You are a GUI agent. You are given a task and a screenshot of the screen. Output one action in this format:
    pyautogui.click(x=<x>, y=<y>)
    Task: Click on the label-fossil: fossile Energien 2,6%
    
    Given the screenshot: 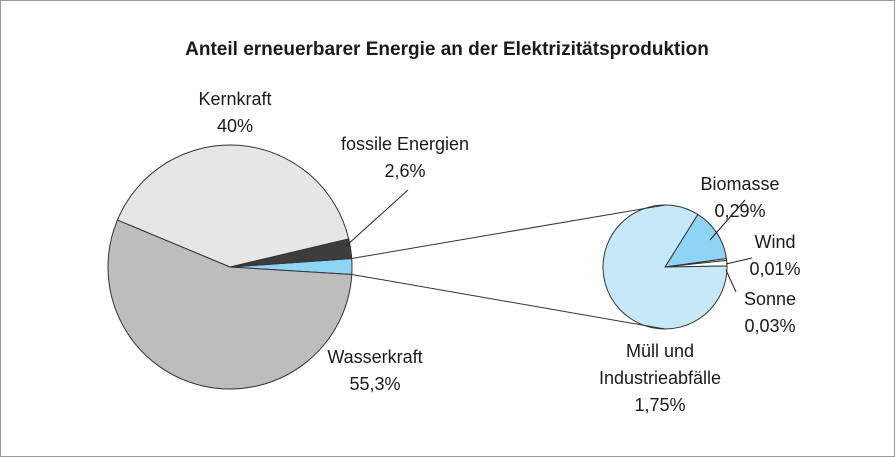 What is the action you would take?
    pyautogui.click(x=405, y=158)
    